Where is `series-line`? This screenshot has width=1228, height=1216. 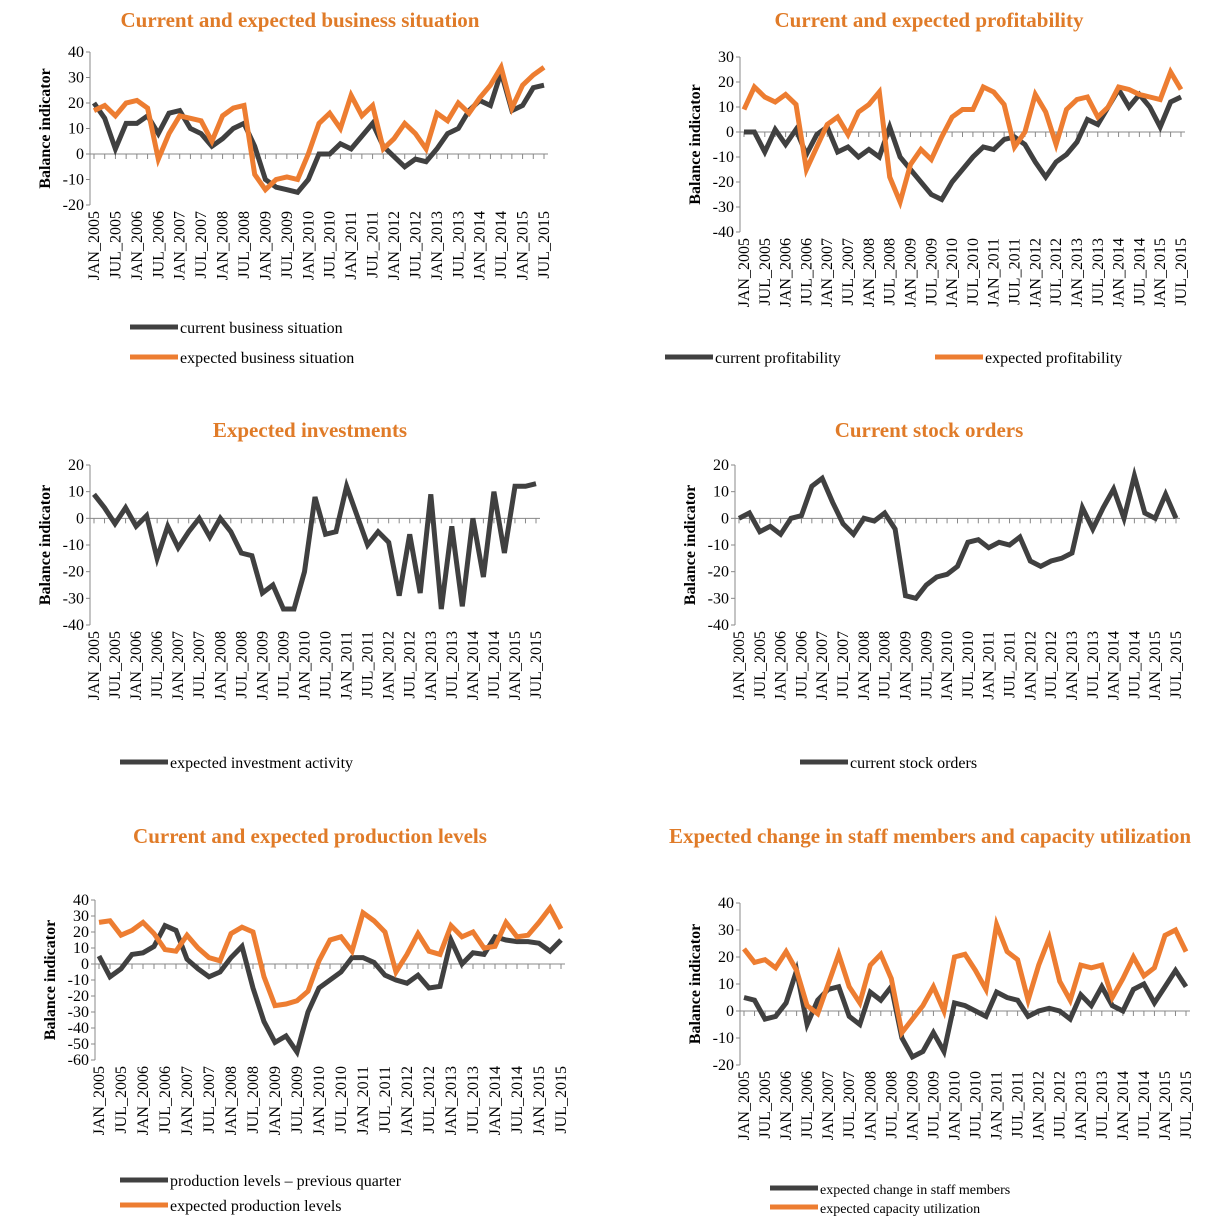
series-line is located at coordinates (319, 127).